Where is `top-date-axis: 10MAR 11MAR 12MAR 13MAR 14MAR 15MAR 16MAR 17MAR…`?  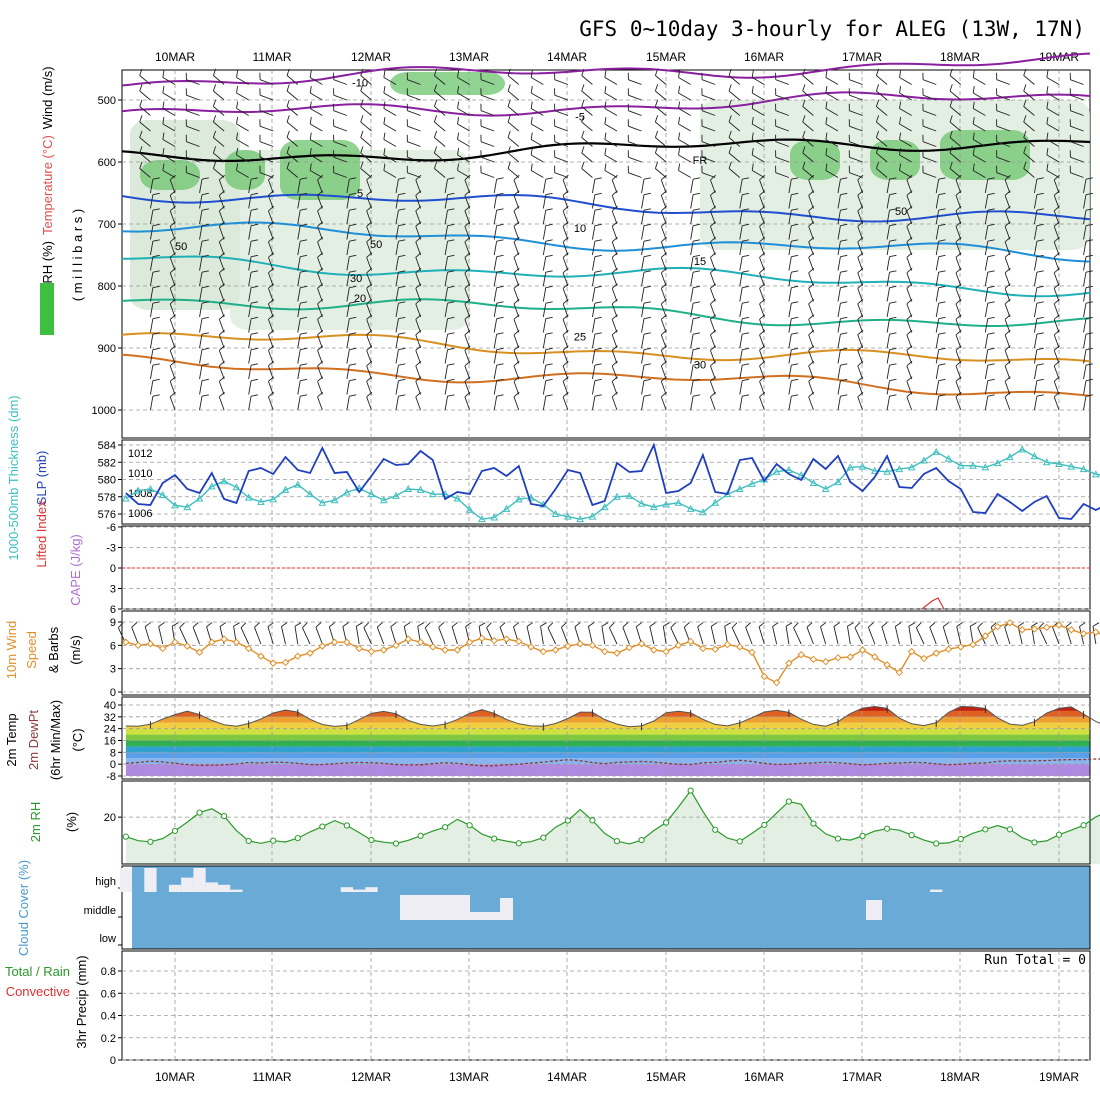
top-date-axis: 10MAR 11MAR 12MAR 13MAR 14MAR 15MAR 16MAR 17MAR… is located at coordinates (617, 57).